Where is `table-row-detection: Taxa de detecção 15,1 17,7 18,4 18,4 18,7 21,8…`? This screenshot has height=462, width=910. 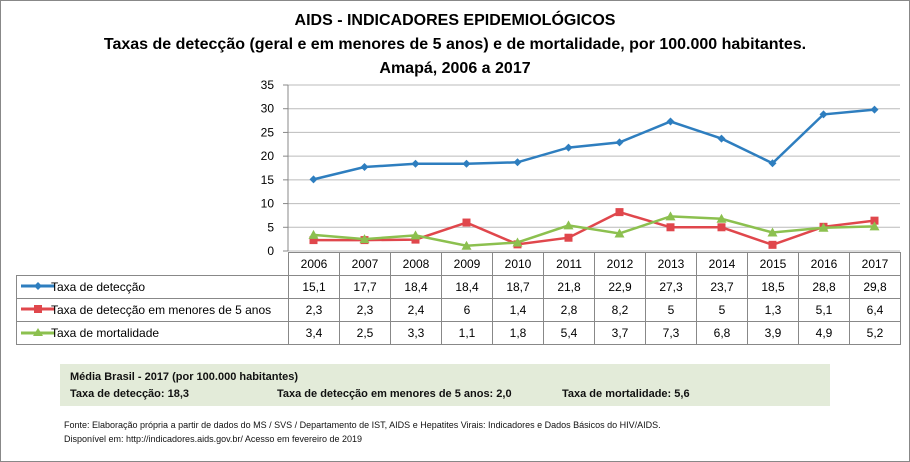
table-row-detection: Taxa de detecção 15,1 17,7 18,4 18,4 18,7 21,8… is located at coordinates (458, 287).